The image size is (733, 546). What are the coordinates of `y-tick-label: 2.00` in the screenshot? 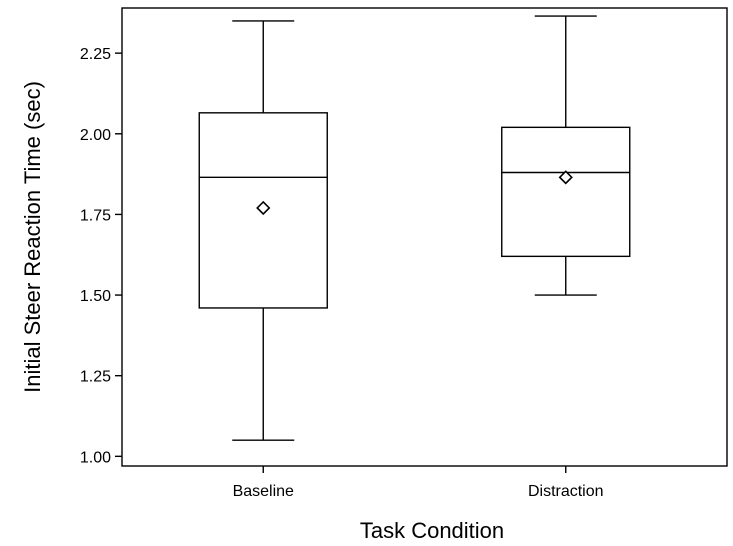 It's located at (95, 135).